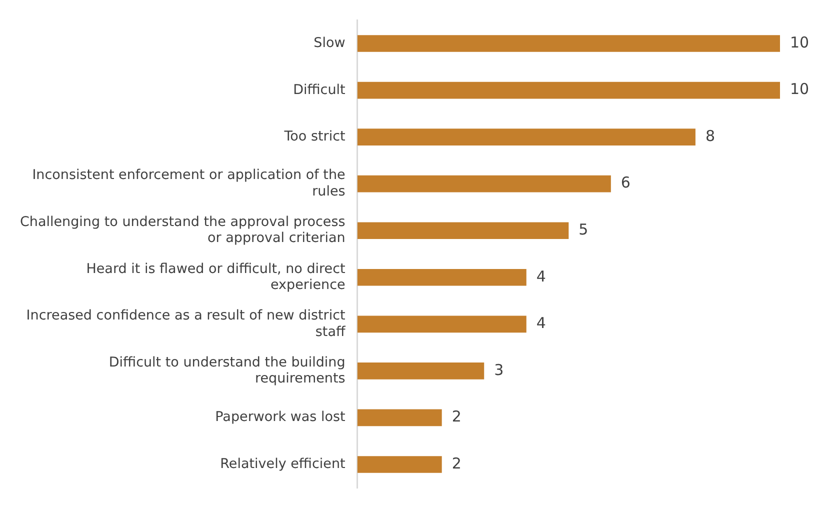 The image size is (824, 508). I want to click on y-tick-label: Difficult to understand the building requirements, so click(227, 370).